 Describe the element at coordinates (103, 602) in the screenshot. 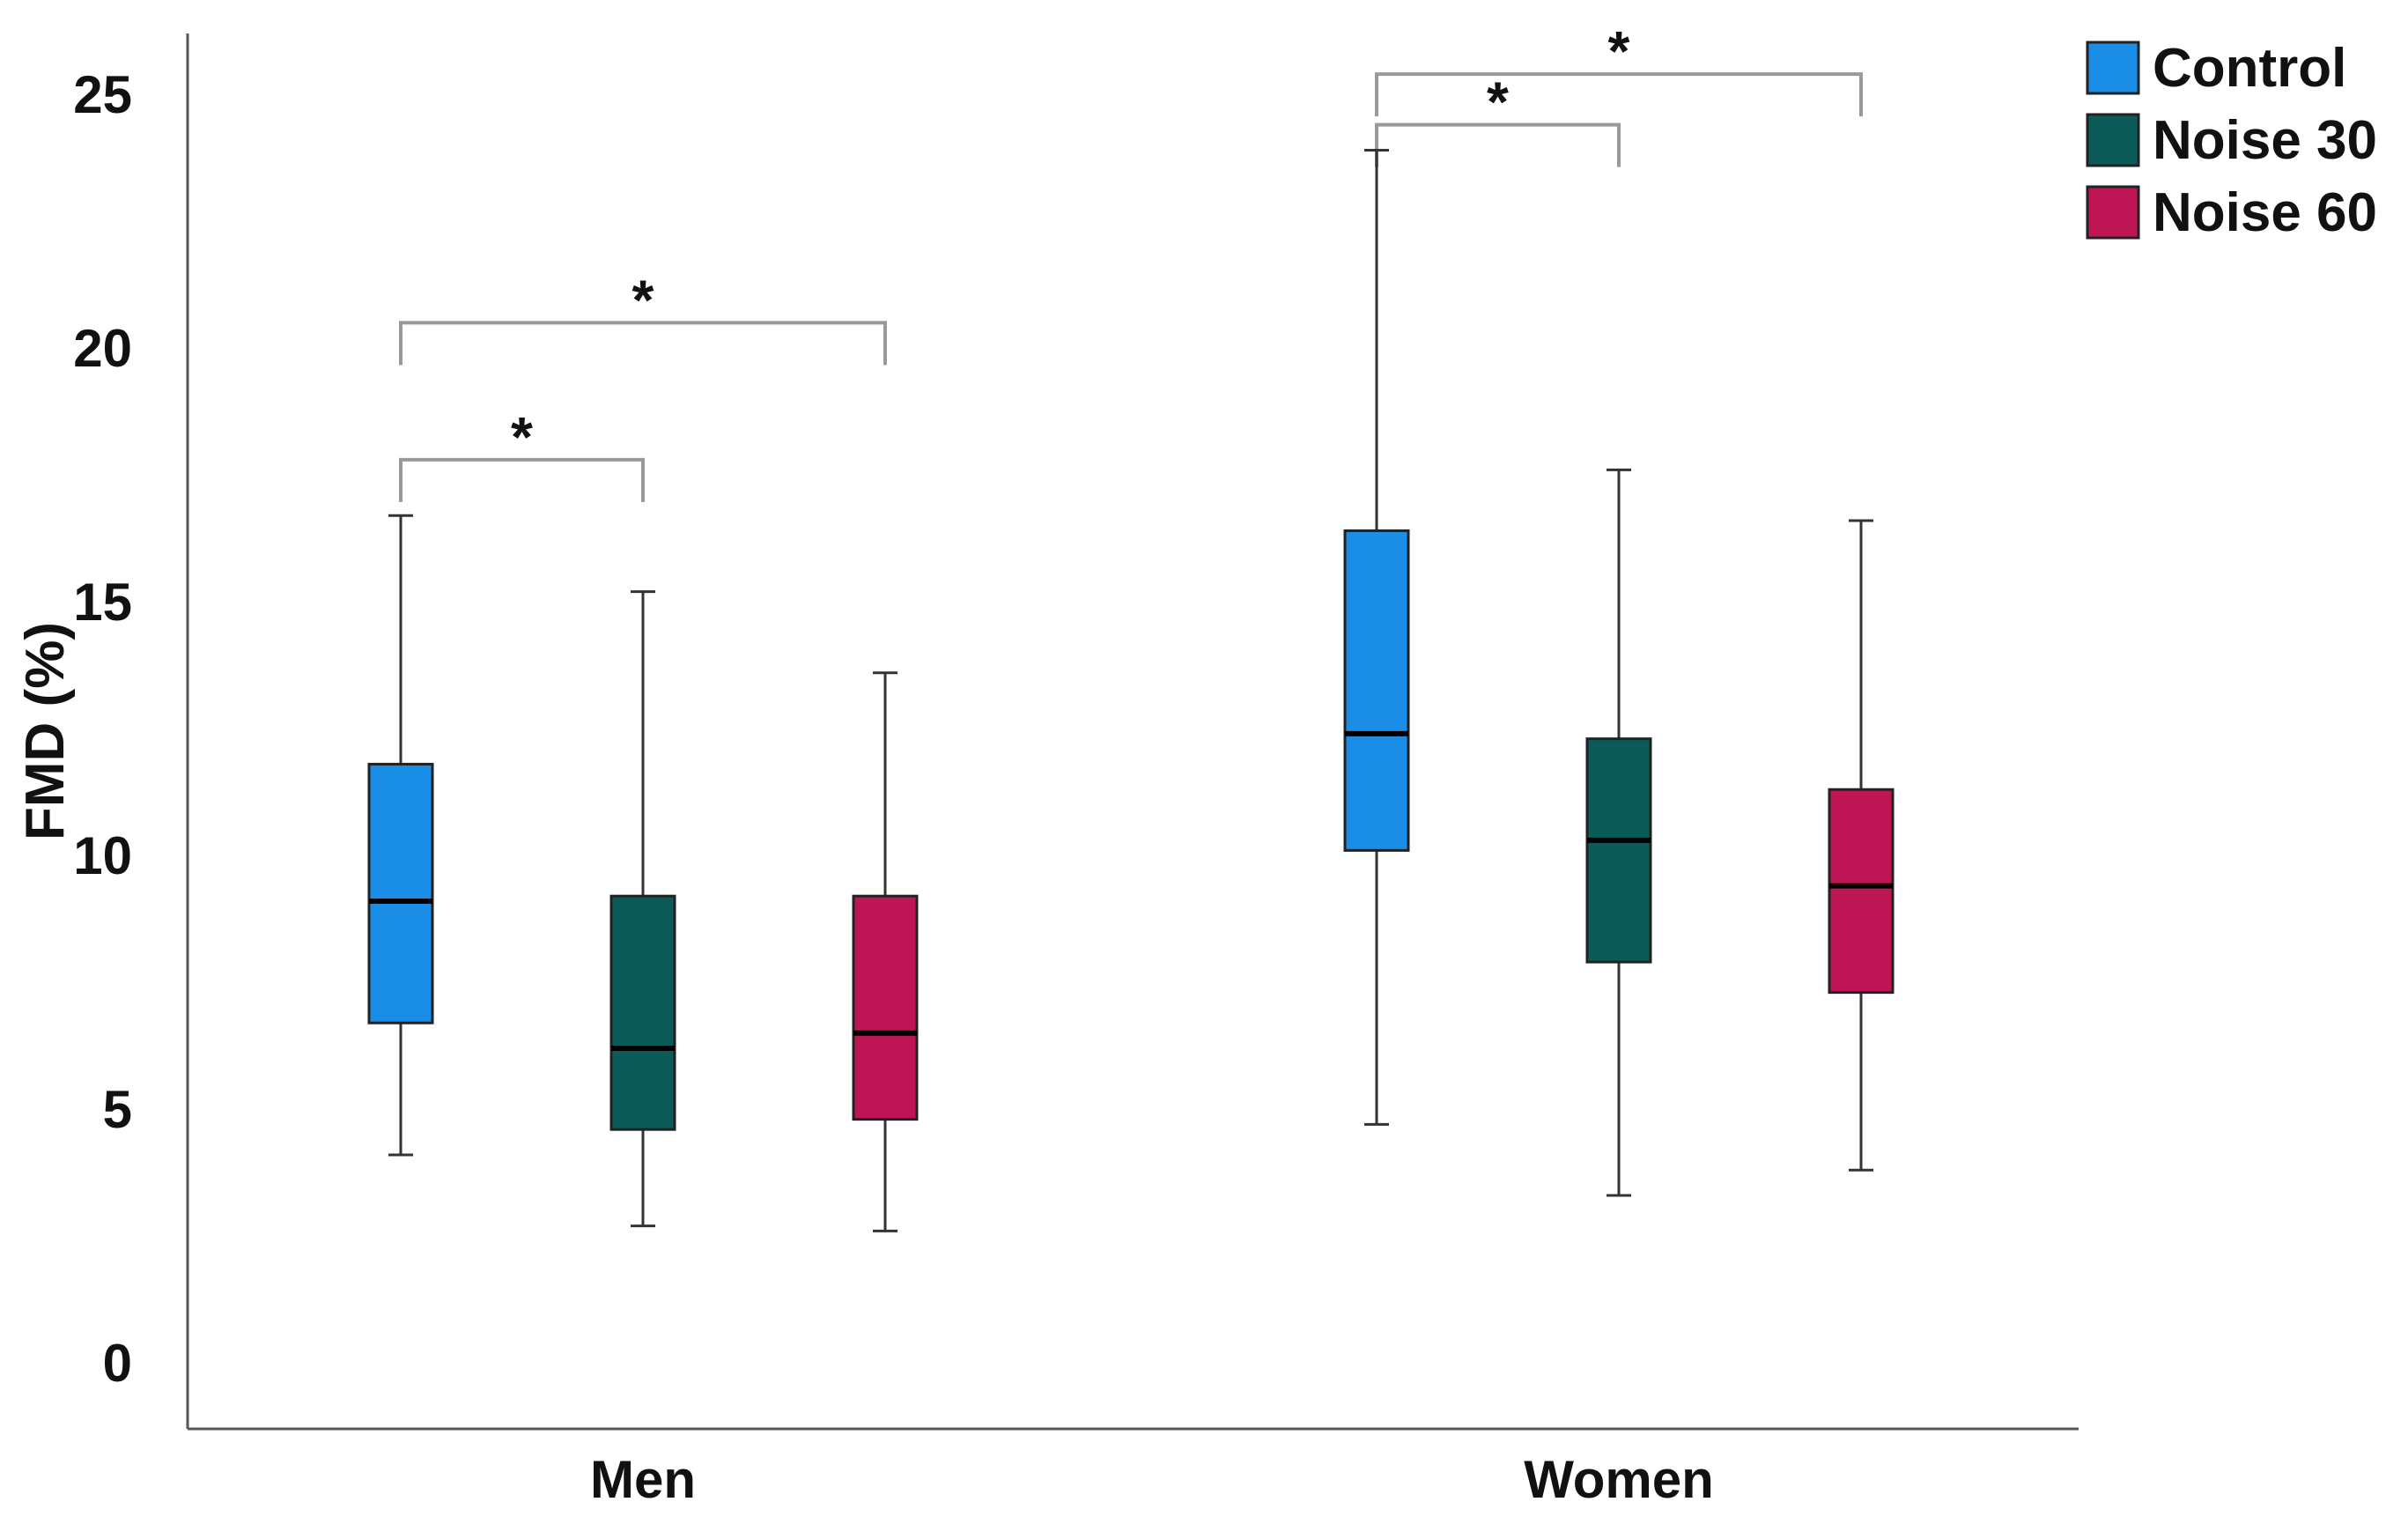

I see `y-tick-label-15: 15` at that location.